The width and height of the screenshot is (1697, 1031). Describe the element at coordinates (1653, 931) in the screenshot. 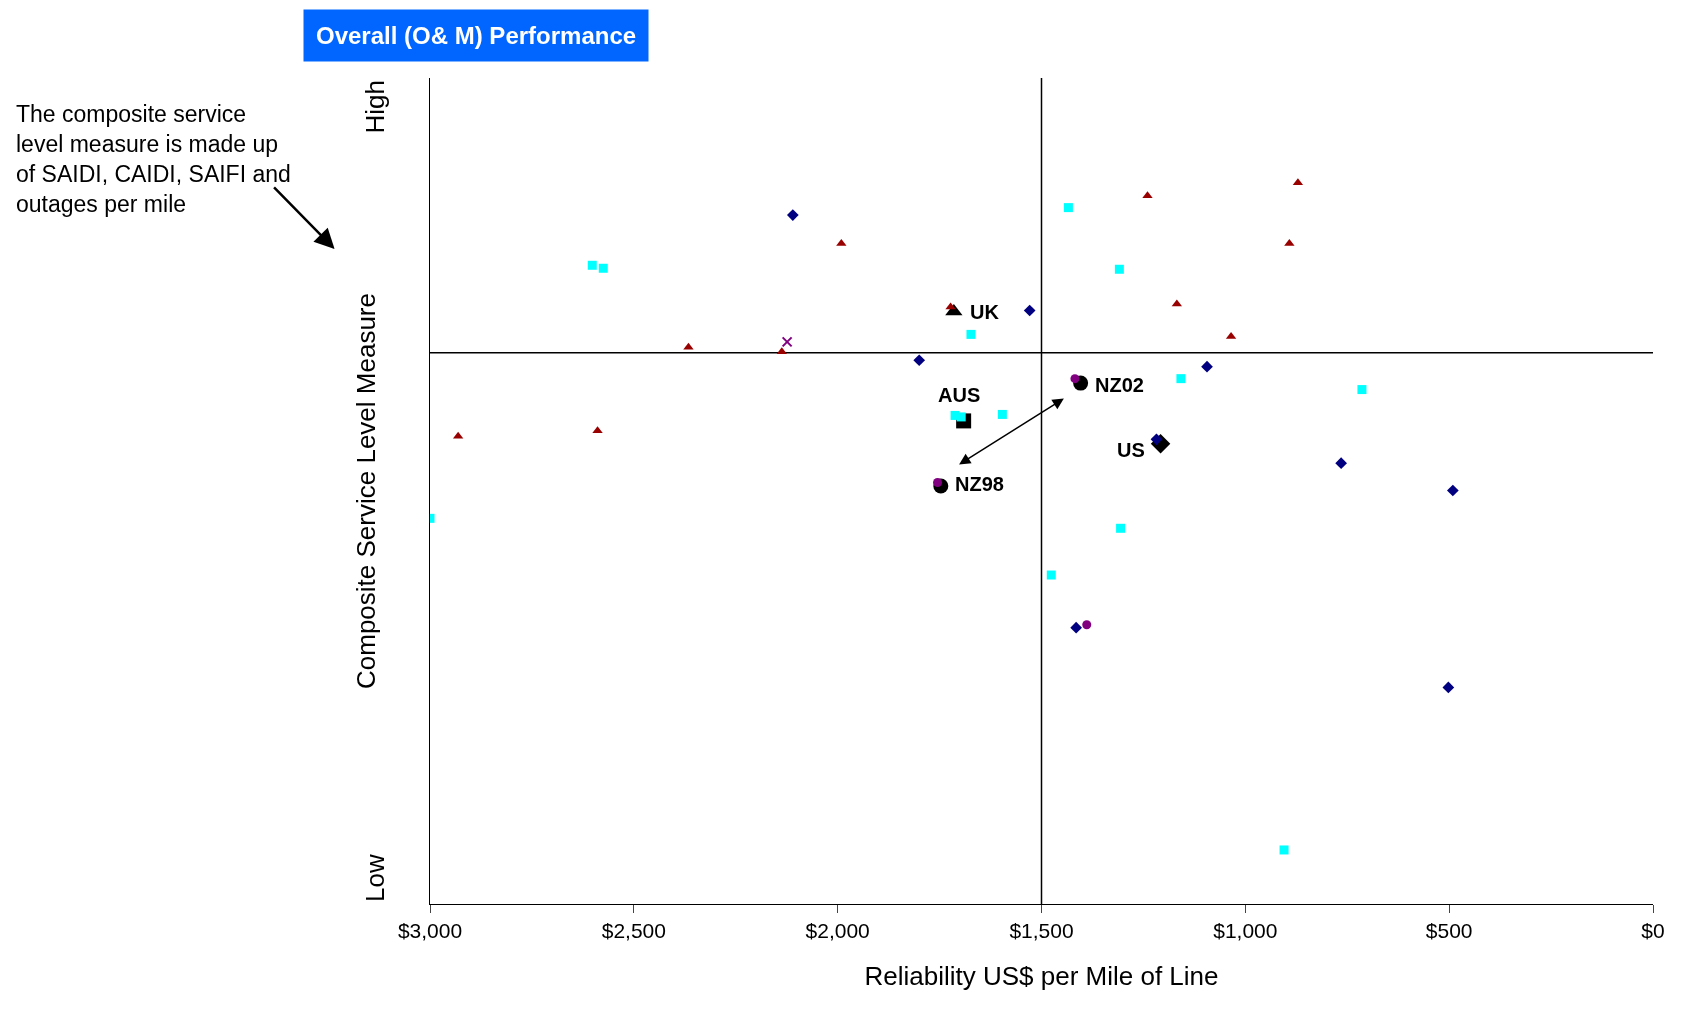

I see `x-tick-label: $0` at that location.